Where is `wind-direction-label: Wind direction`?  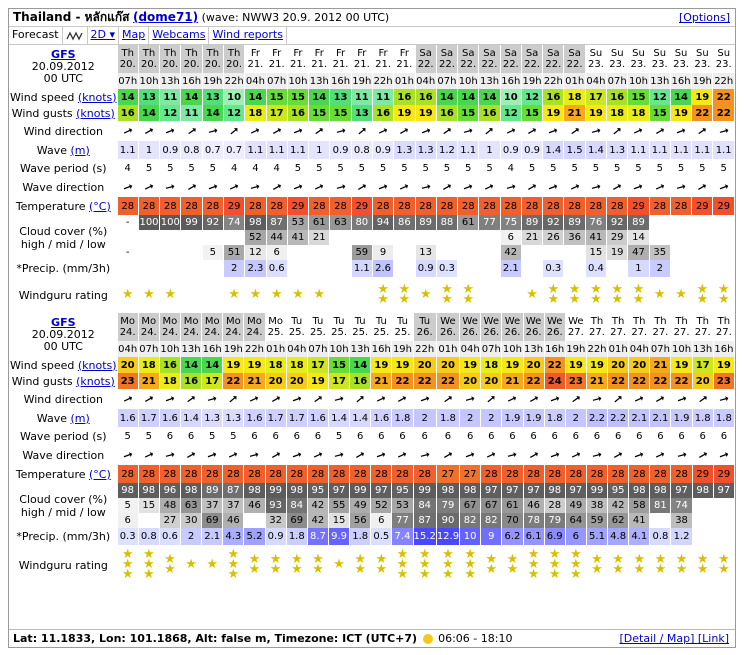 wind-direction-label: Wind direction is located at coordinates (63, 399).